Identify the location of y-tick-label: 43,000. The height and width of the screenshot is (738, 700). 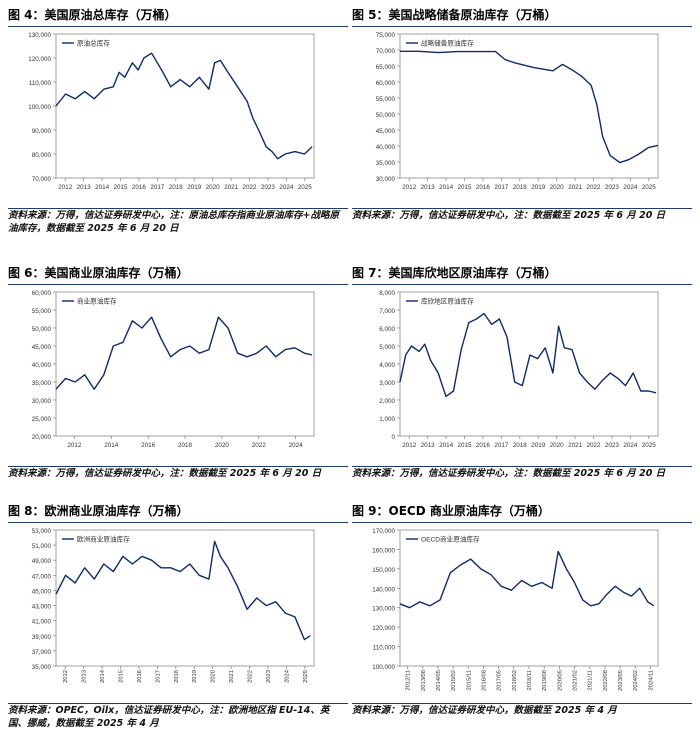
(42, 607).